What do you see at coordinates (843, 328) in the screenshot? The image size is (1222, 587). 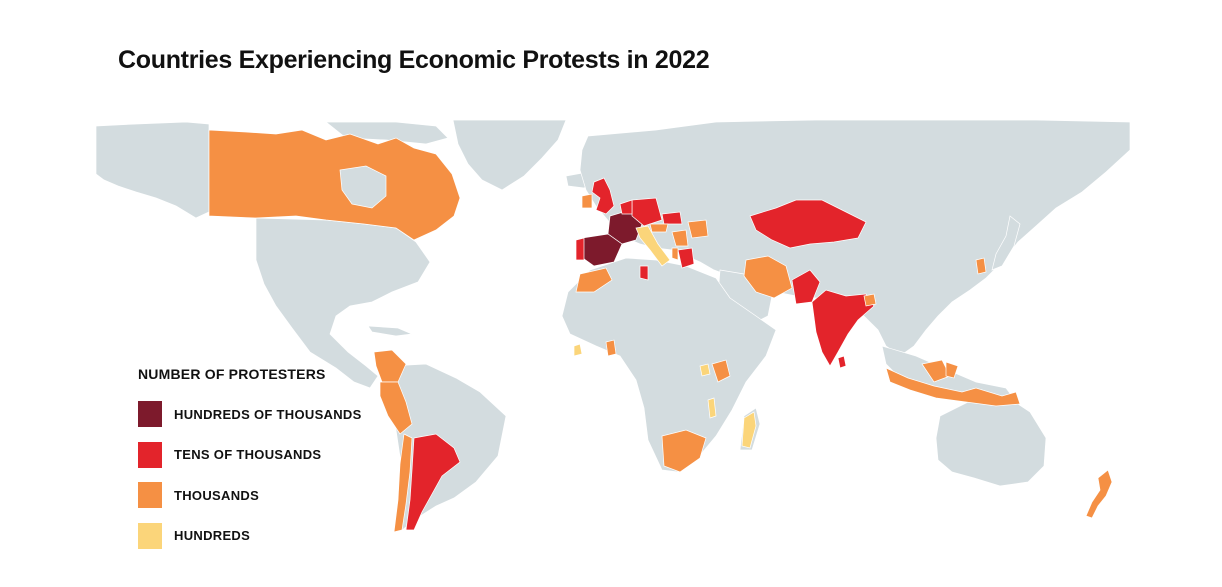 I see `country-india` at bounding box center [843, 328].